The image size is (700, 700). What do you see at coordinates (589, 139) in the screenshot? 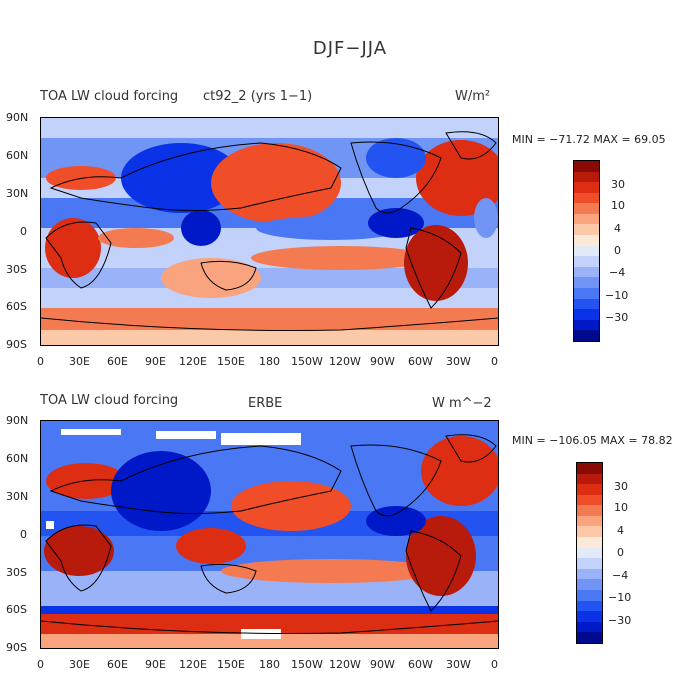
I see `stats-minmax: MIN = −71.72 MAX = 69.05` at bounding box center [589, 139].